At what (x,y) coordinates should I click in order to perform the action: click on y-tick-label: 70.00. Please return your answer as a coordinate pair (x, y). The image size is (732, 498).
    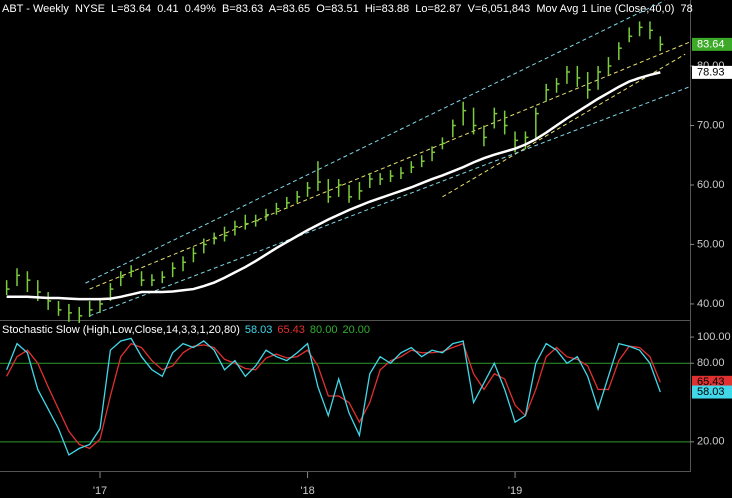
    Looking at the image, I should click on (711, 125).